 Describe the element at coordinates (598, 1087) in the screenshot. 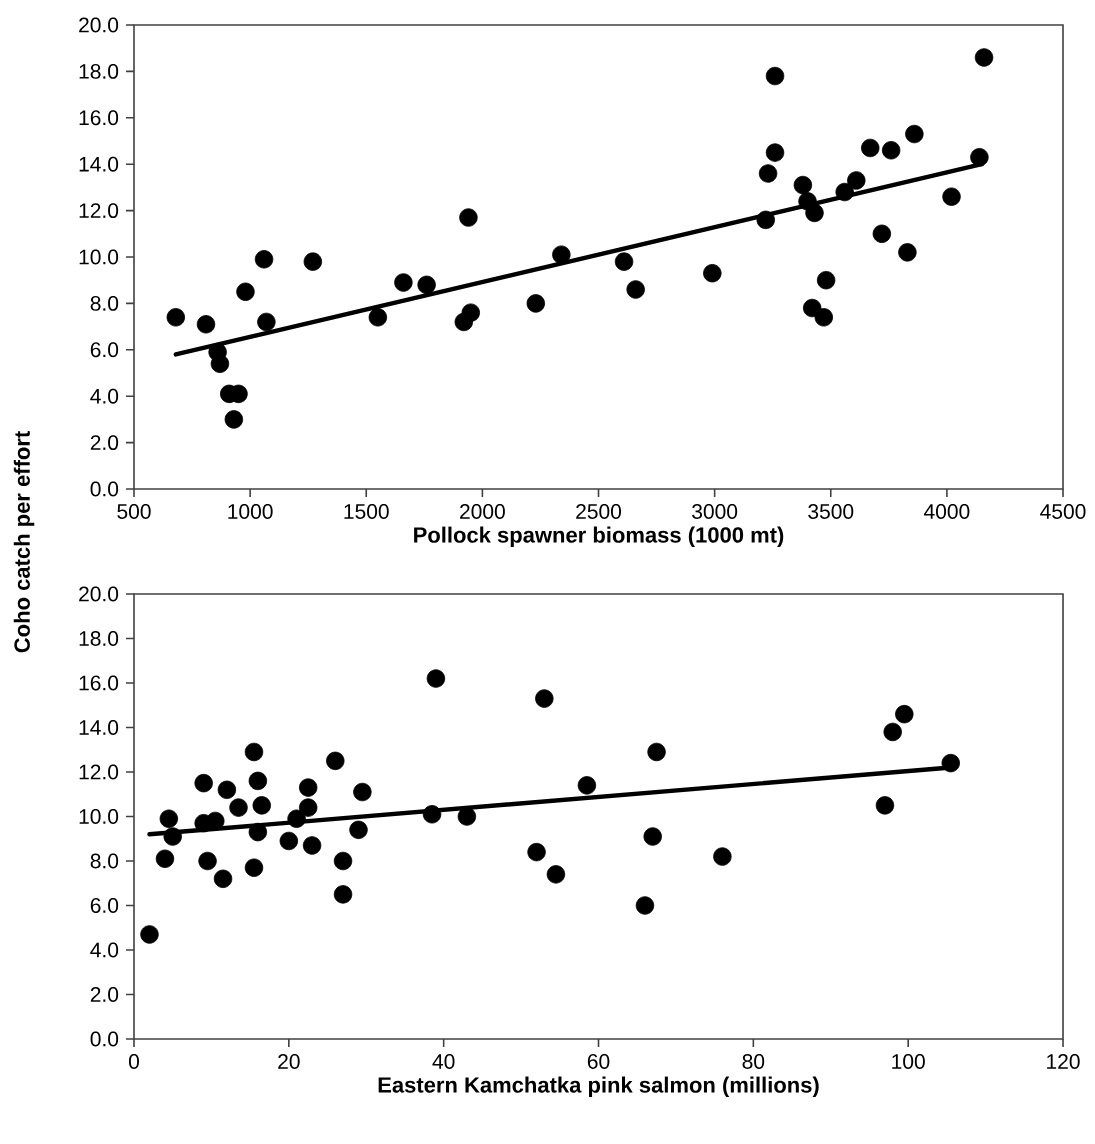

I see `x-axis-title: Eastern Kamchatka pink salmon (millions)` at that location.